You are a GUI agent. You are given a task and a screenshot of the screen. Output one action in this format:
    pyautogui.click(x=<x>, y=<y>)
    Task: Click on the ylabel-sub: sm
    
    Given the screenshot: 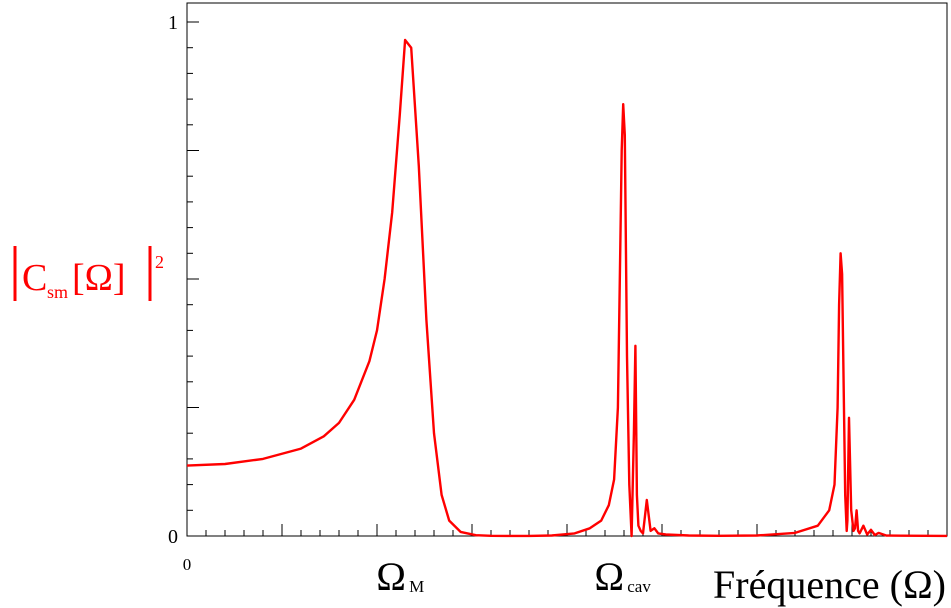 What is the action you would take?
    pyautogui.click(x=57, y=292)
    